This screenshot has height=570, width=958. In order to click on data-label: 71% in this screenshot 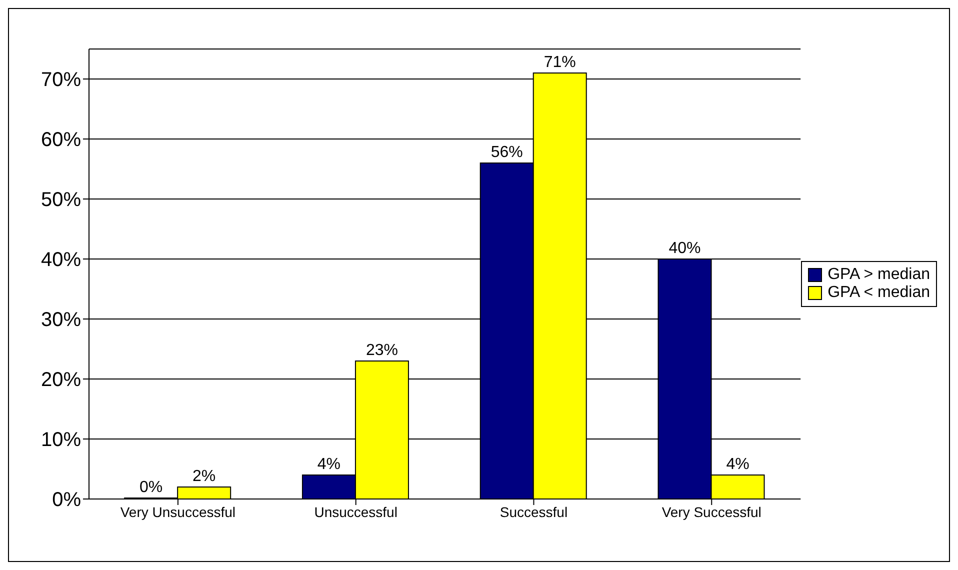, I will do `click(560, 62)`.